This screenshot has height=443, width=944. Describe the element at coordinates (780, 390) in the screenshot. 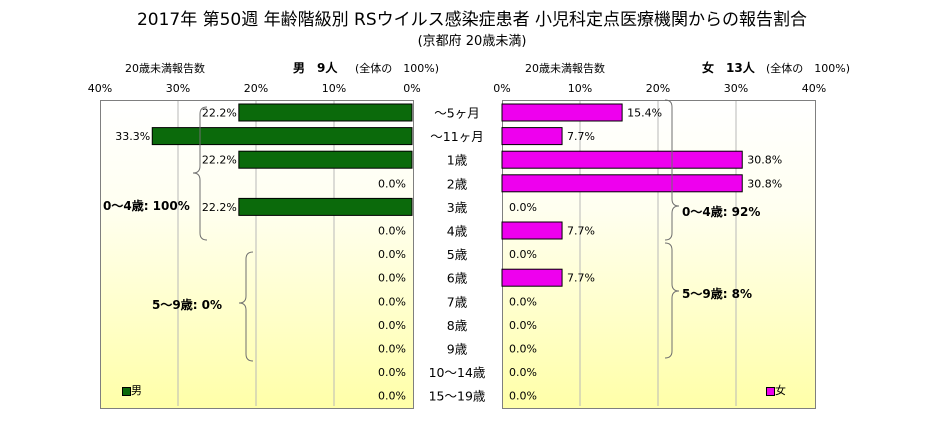

I see `female-legend-label: 女` at that location.